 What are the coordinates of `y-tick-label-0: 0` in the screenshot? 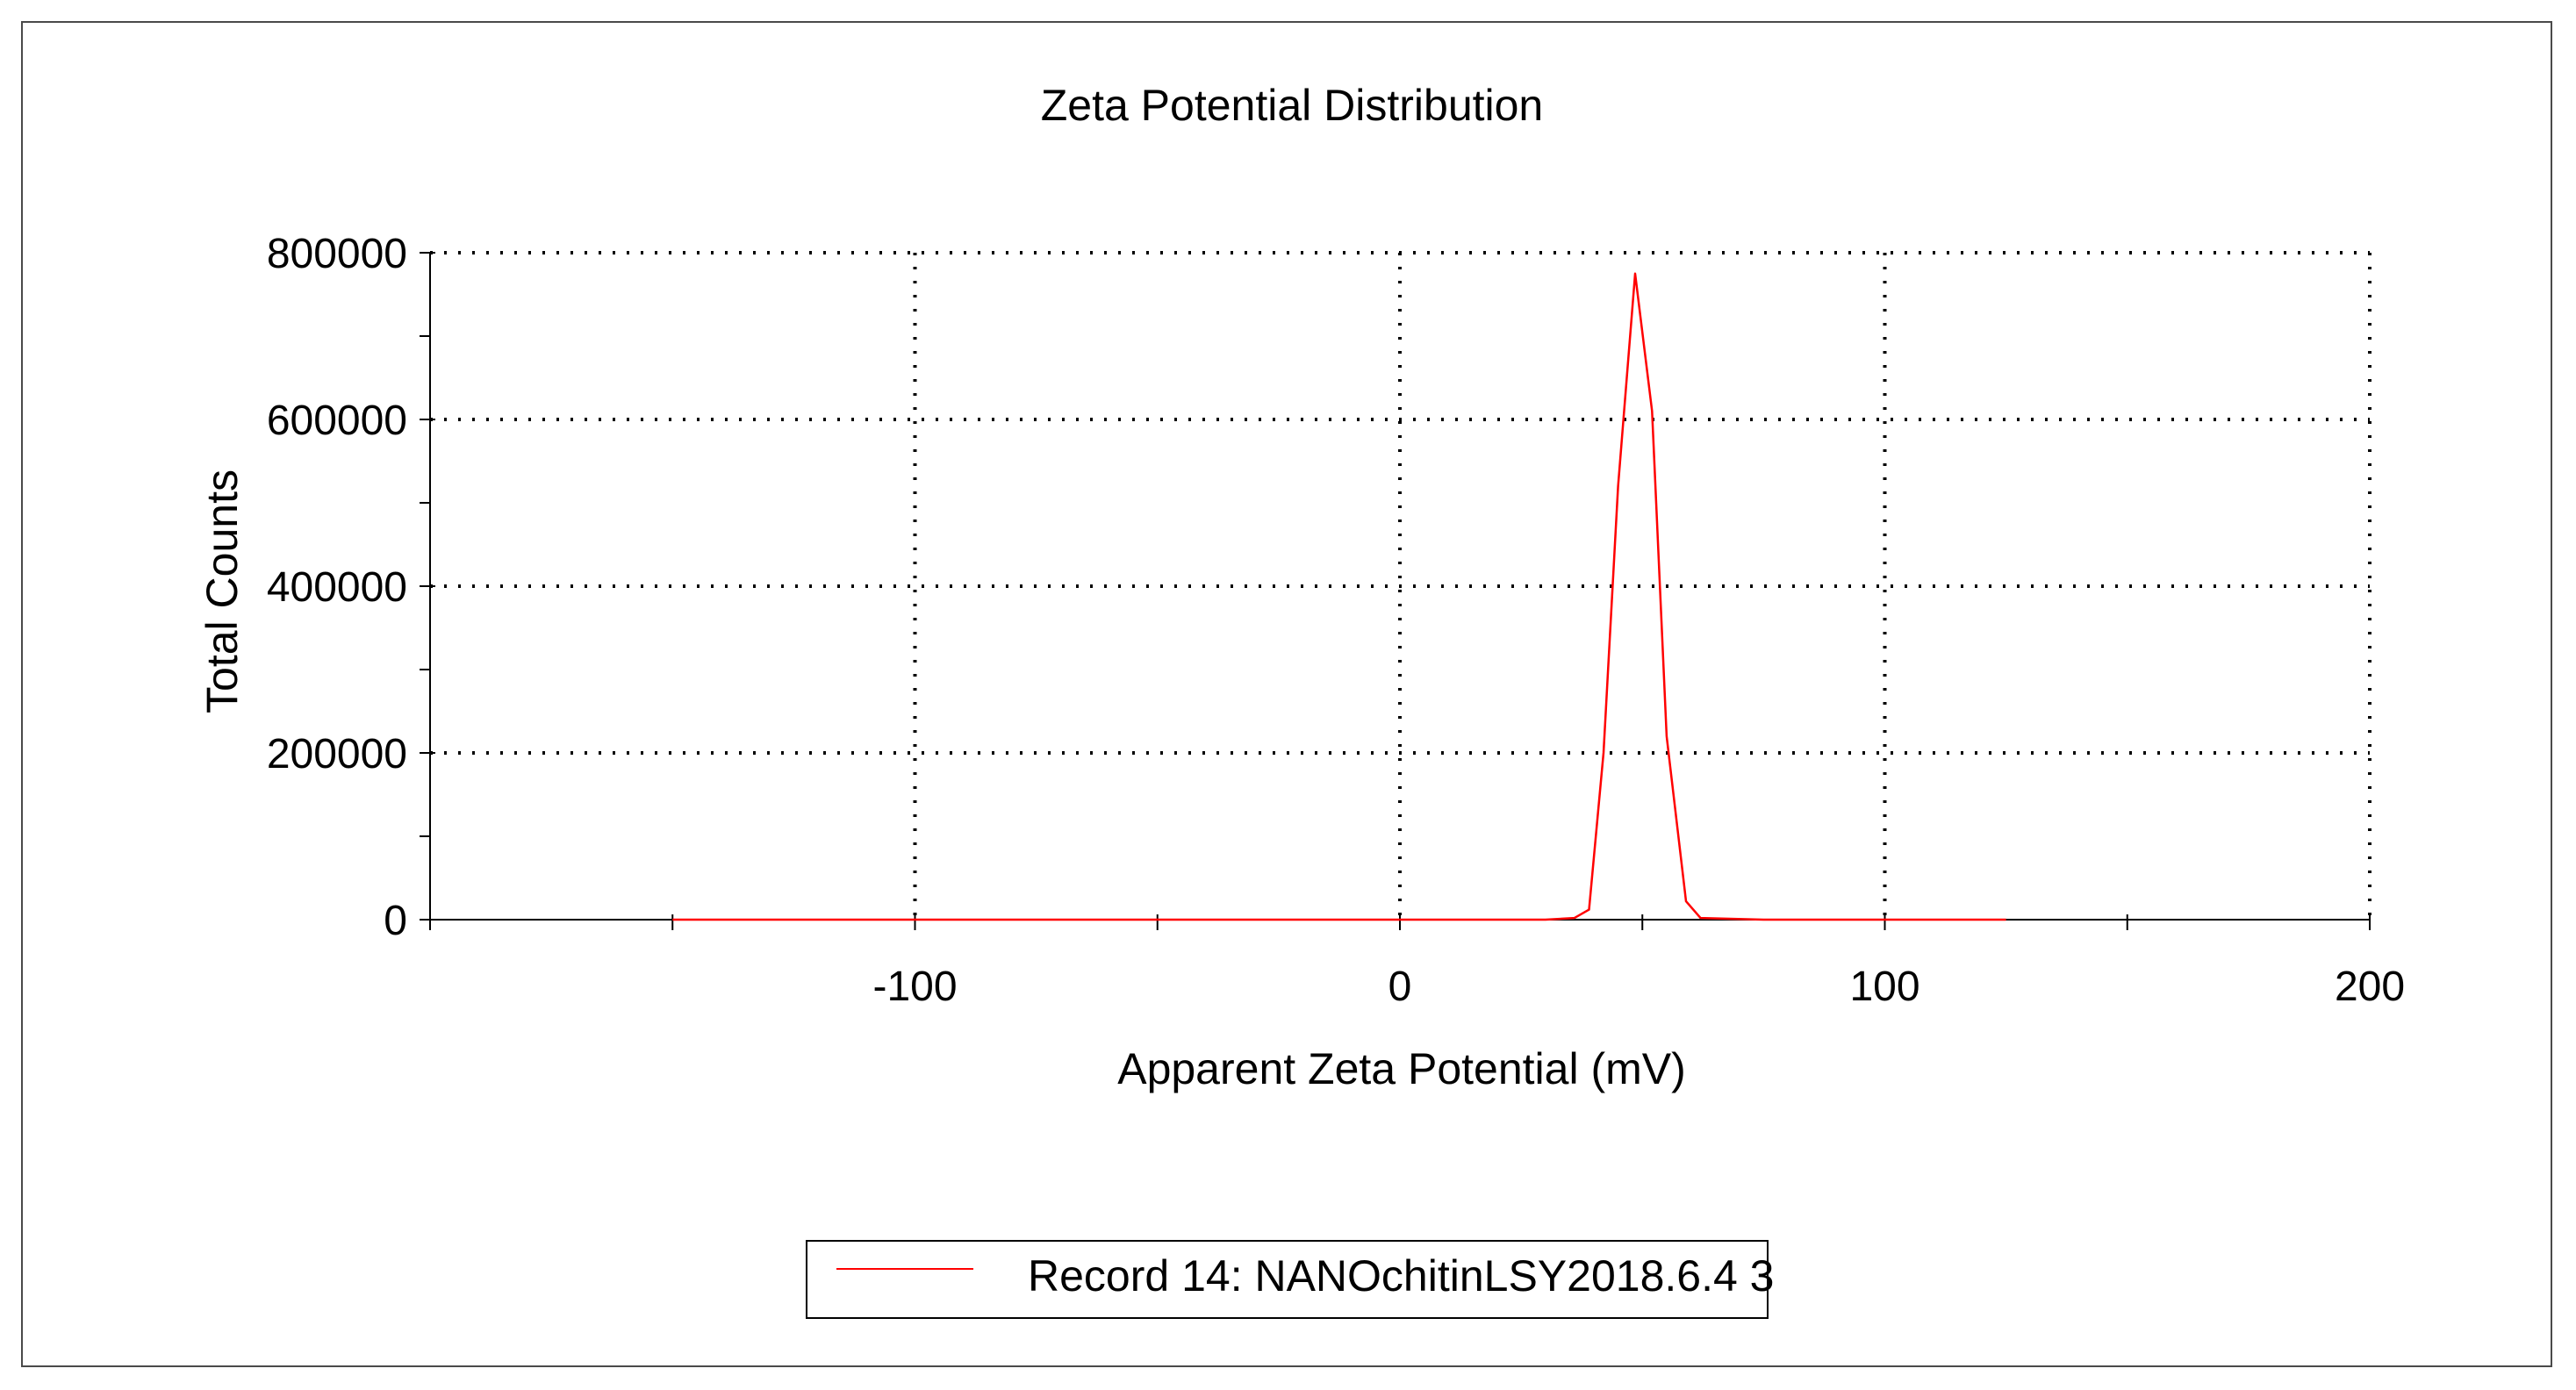 It's located at (396, 921).